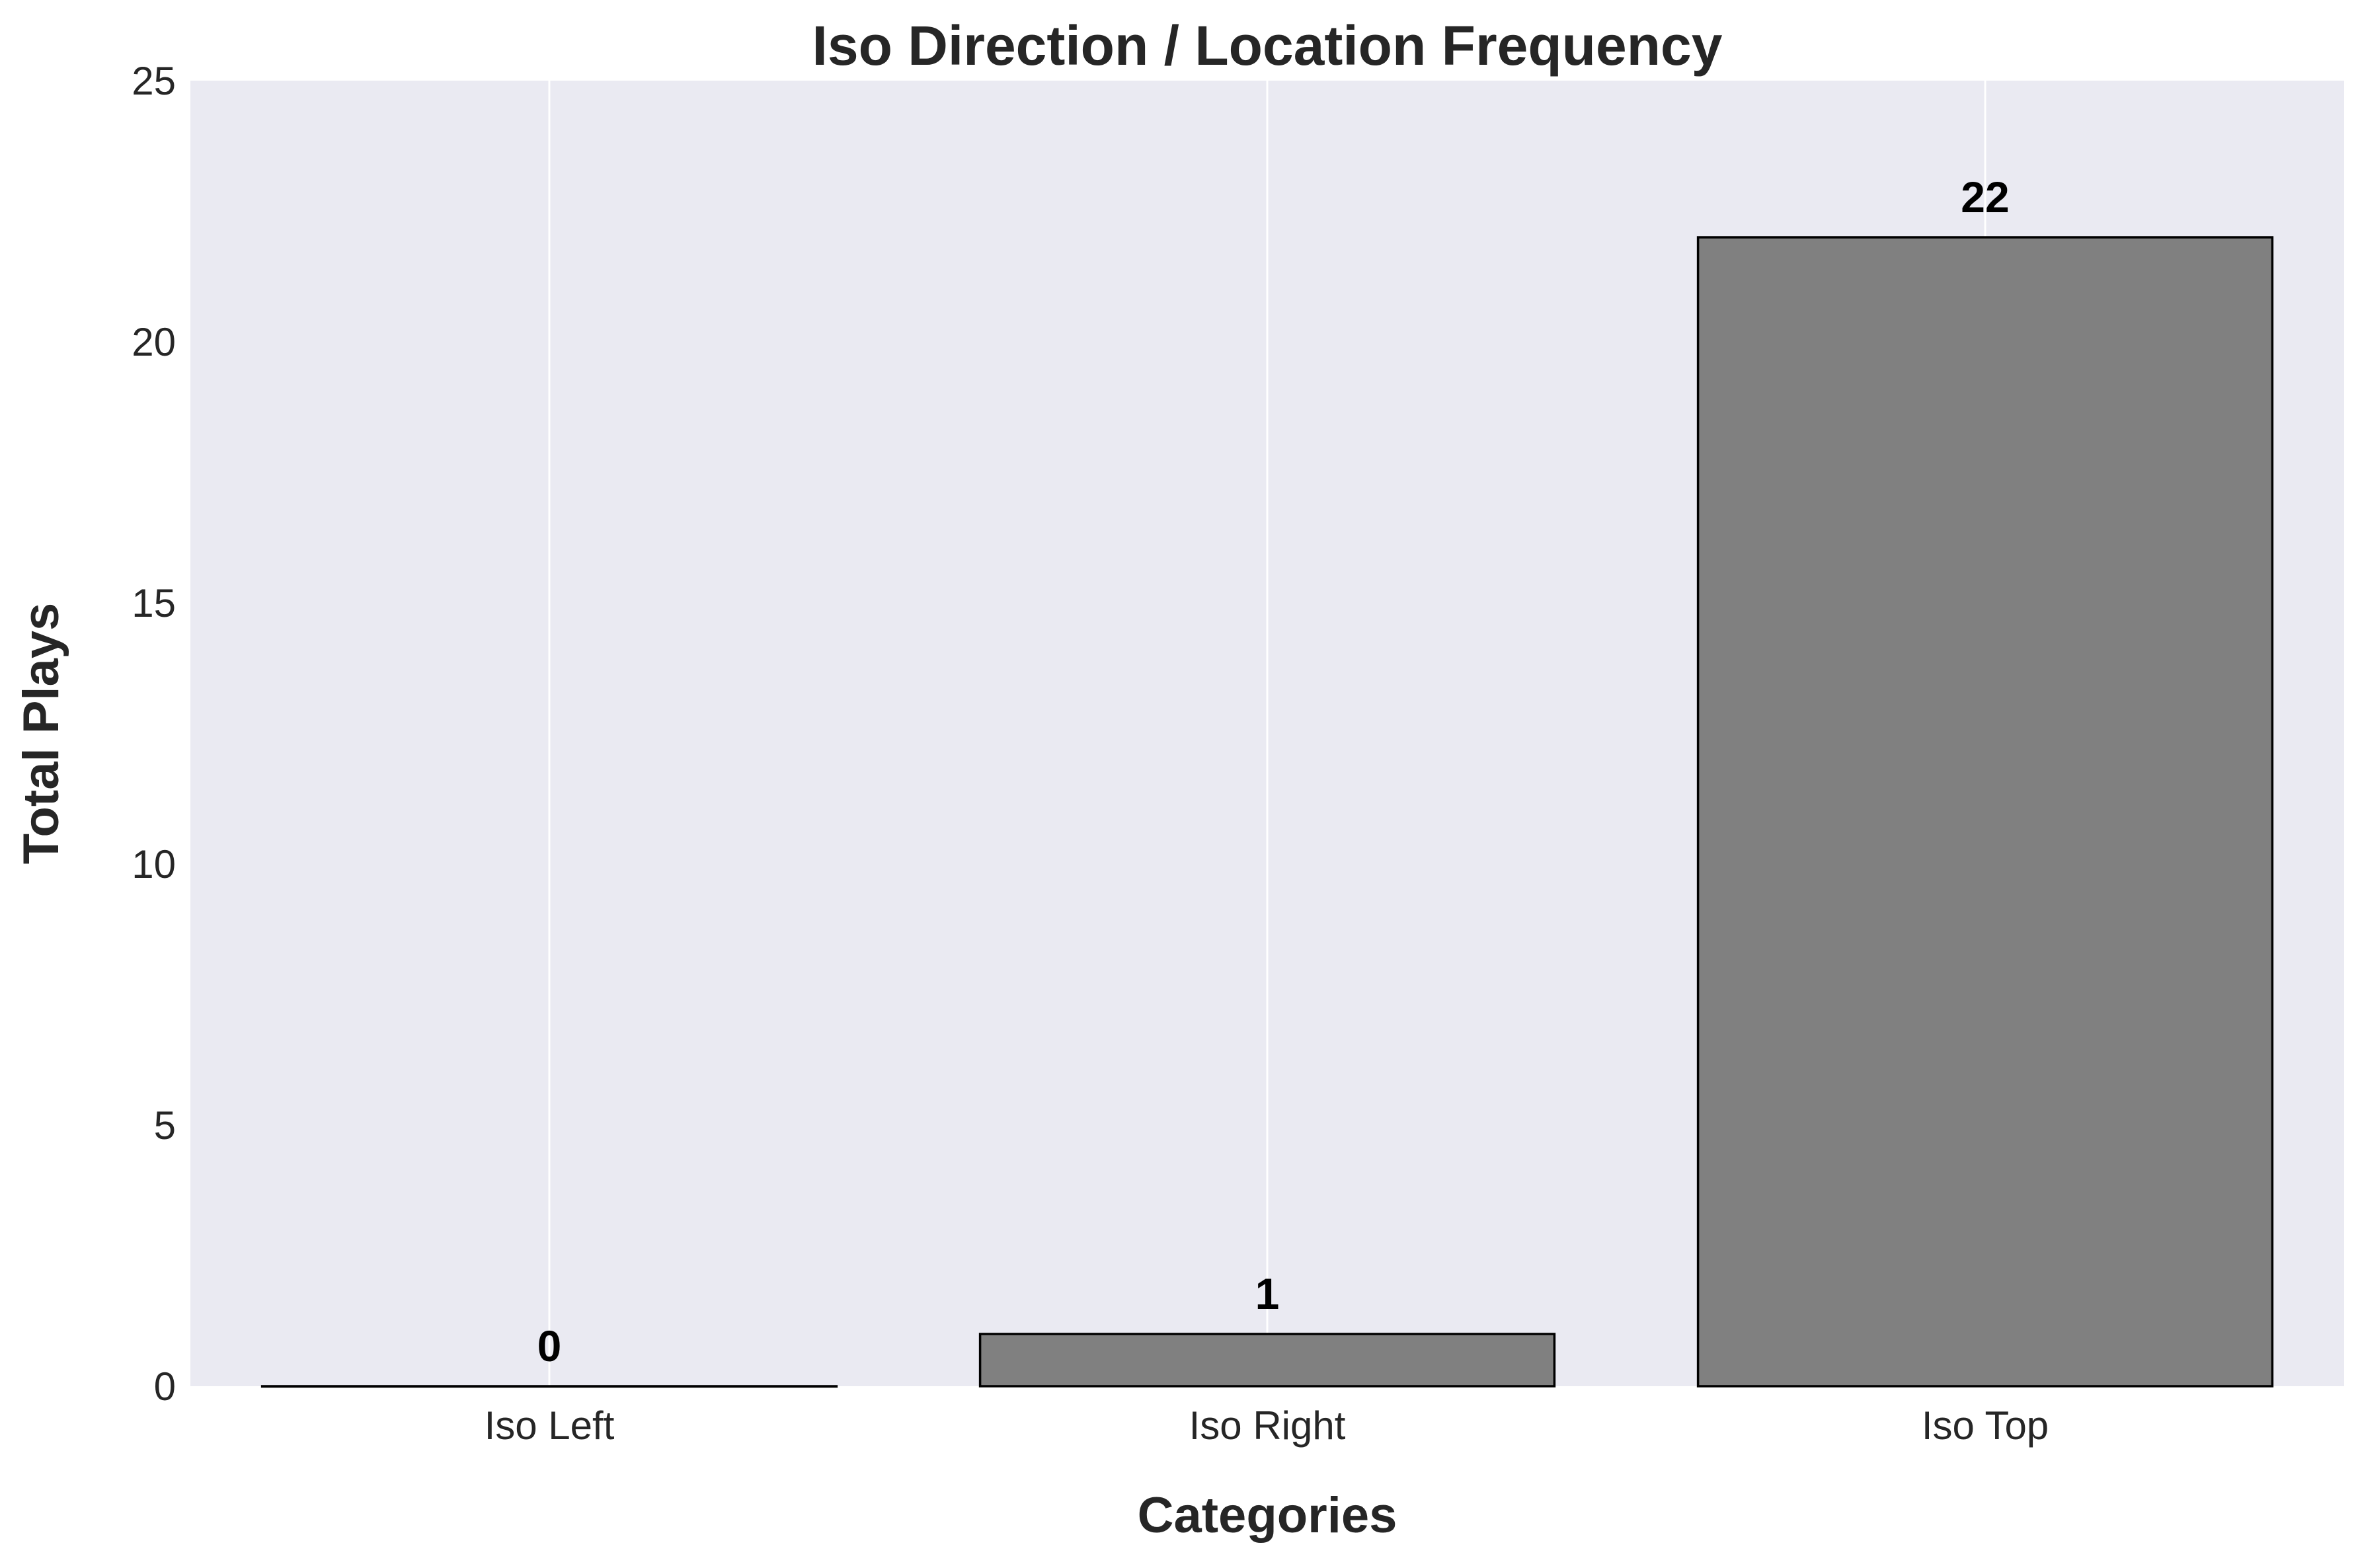 This screenshot has width=2358, height=1568. I want to click on x-axis-ticks: Iso Left Iso Right Iso Top, so click(1267, 1425).